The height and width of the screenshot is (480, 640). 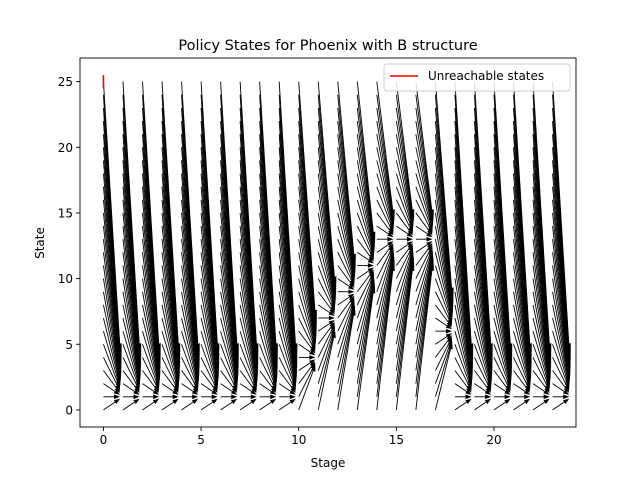 What do you see at coordinates (65, 82) in the screenshot?
I see `y-tick-label: 25` at bounding box center [65, 82].